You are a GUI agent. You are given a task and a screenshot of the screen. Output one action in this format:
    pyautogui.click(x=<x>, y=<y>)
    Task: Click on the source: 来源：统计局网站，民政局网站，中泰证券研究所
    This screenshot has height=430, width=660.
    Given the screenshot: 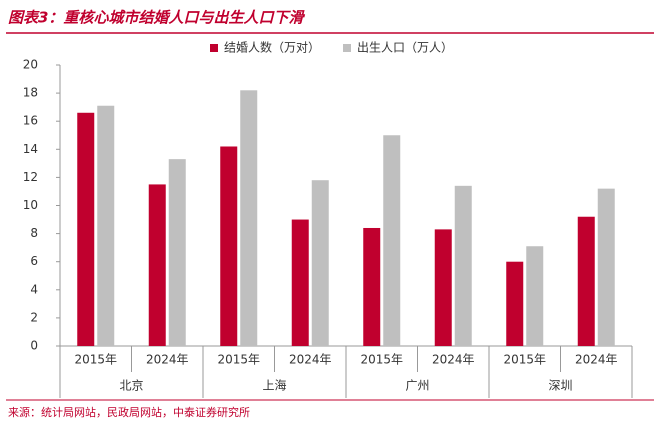 What is the action you would take?
    pyautogui.click(x=129, y=412)
    